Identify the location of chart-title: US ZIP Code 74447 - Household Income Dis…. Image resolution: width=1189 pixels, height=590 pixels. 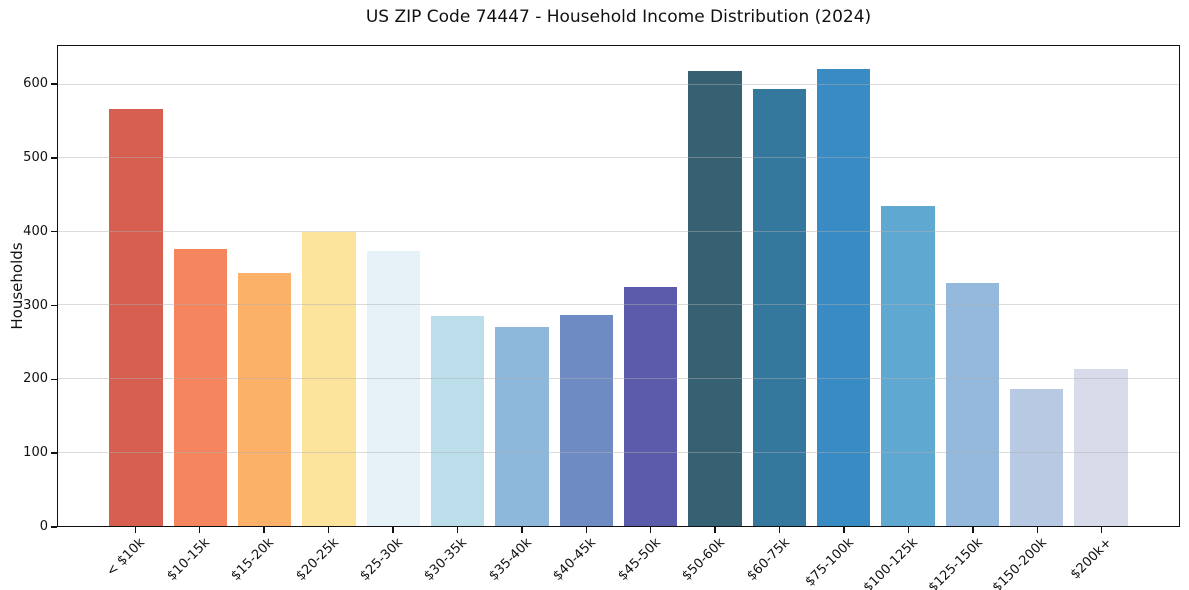
(618, 17).